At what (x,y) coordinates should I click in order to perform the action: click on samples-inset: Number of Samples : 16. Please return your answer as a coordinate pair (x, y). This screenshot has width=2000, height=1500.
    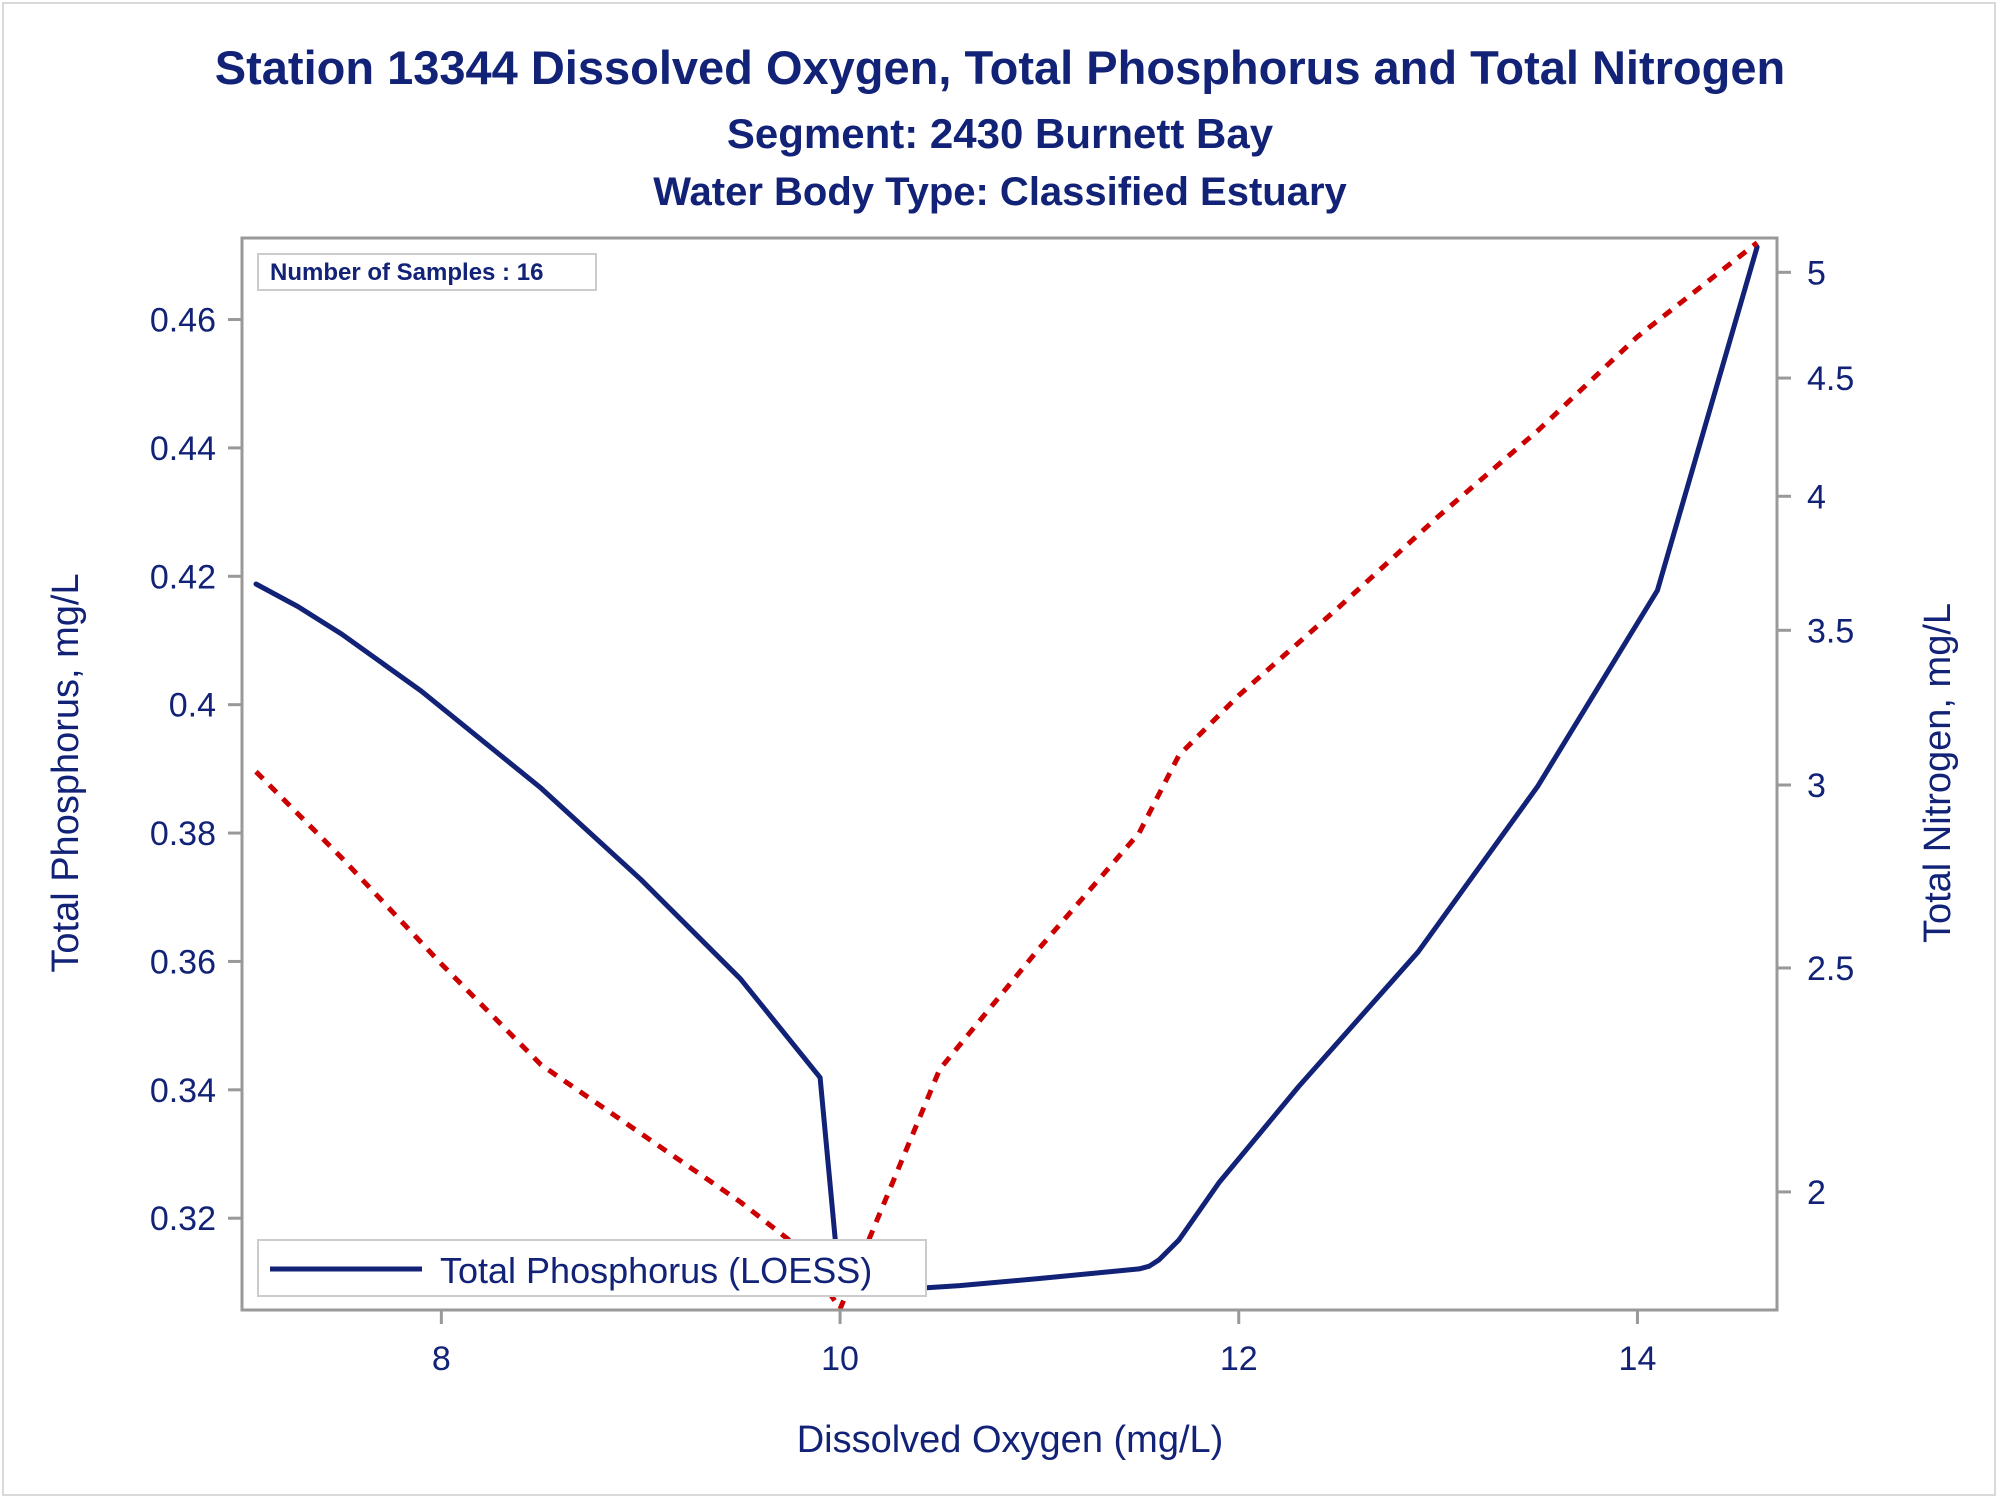
    Looking at the image, I should click on (427, 272).